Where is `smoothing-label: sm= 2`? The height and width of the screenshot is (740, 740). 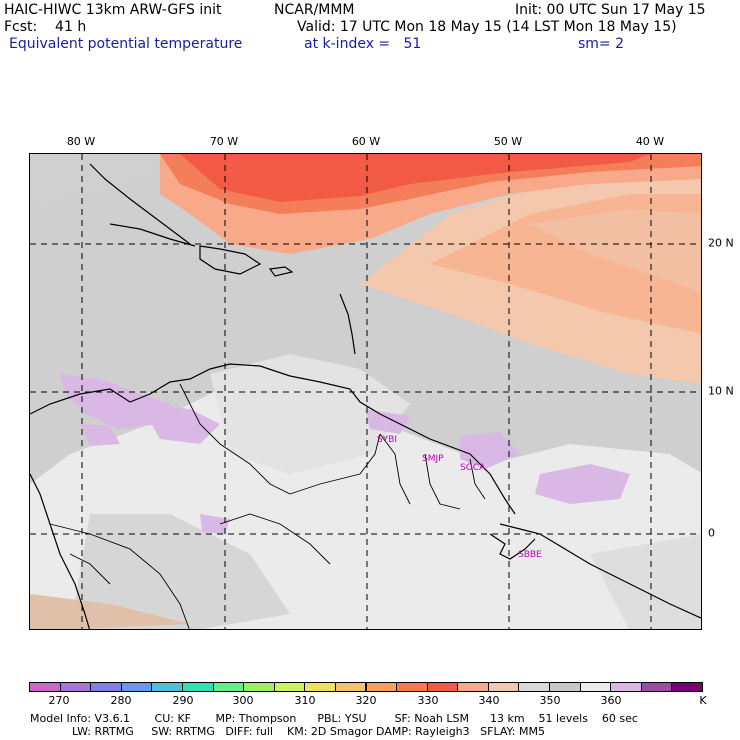 smoothing-label: sm= 2 is located at coordinates (601, 44).